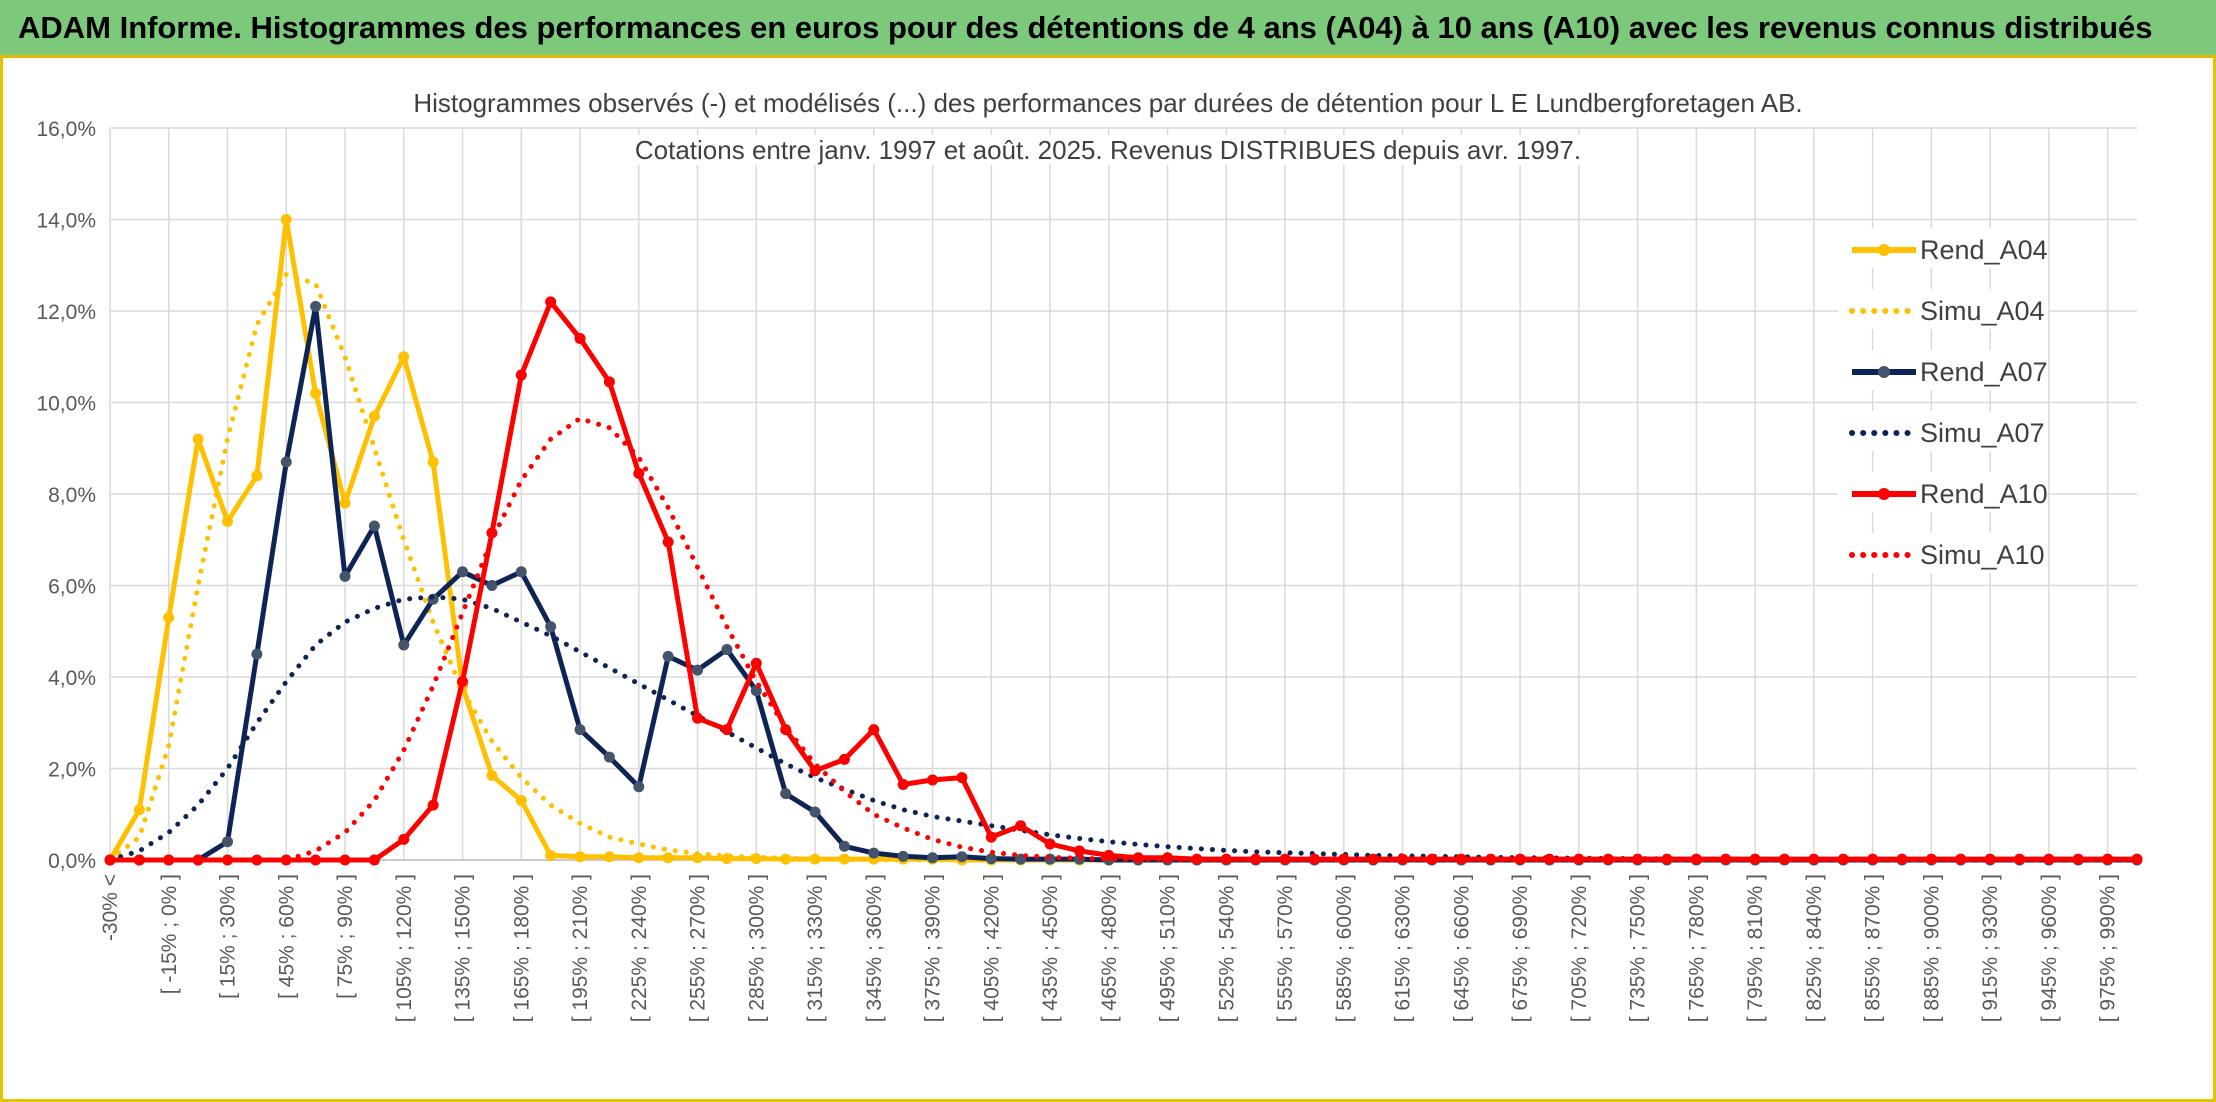 The image size is (2216, 1102). What do you see at coordinates (991, 948) in the screenshot?
I see `x-tick-label: [ 405% ; 420% ]` at bounding box center [991, 948].